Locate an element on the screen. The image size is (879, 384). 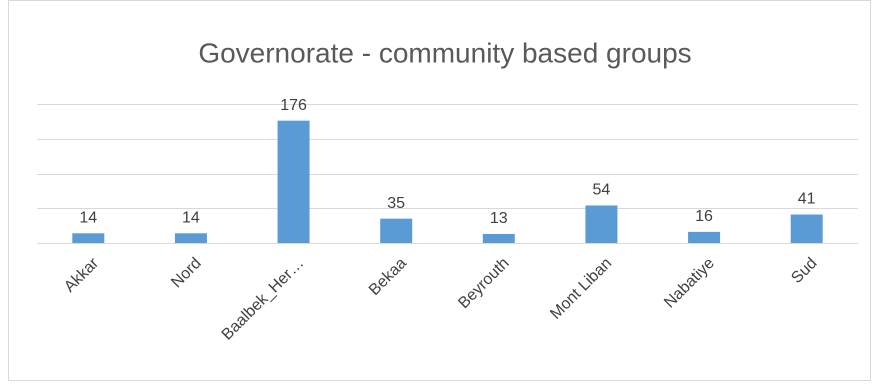
data-label: 176 is located at coordinates (293, 105).